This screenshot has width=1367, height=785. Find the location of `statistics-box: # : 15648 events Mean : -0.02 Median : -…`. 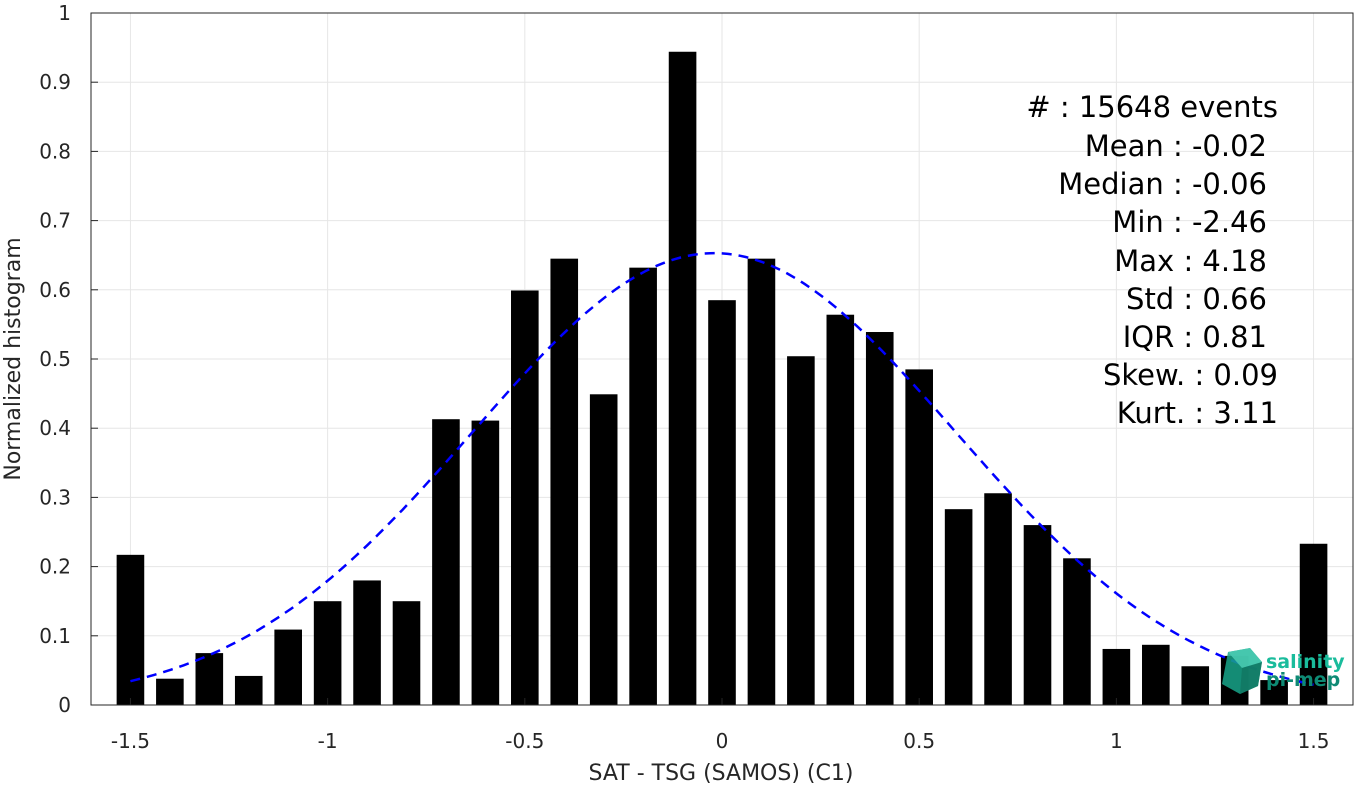

statistics-box: # : 15648 events Mean : -0.02 Median : -… is located at coordinates (1152, 260).